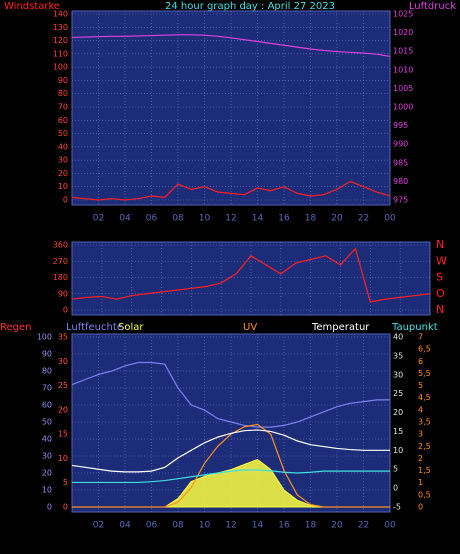 The height and width of the screenshot is (554, 460). I want to click on y-tick-label: 1020, so click(403, 32).